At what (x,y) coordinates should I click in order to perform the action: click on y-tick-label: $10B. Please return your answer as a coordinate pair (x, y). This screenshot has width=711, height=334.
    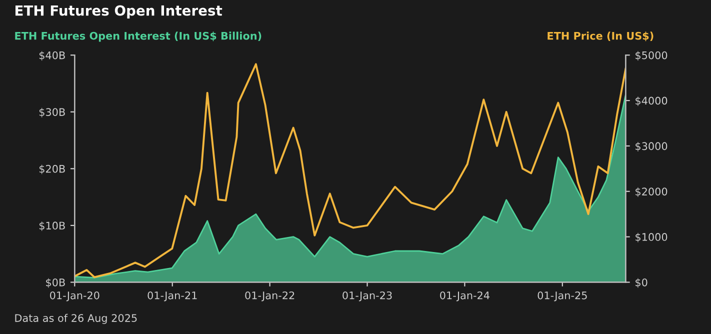
    Looking at the image, I should click on (52, 226).